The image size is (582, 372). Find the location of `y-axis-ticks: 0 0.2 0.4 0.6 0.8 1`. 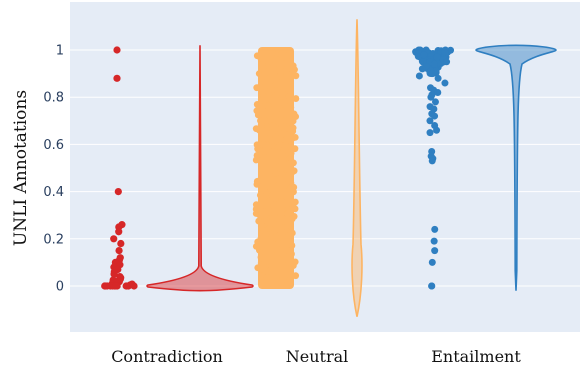

y-axis-ticks: 0 0.2 0.4 0.6 0.8 1 is located at coordinates (53, 169).